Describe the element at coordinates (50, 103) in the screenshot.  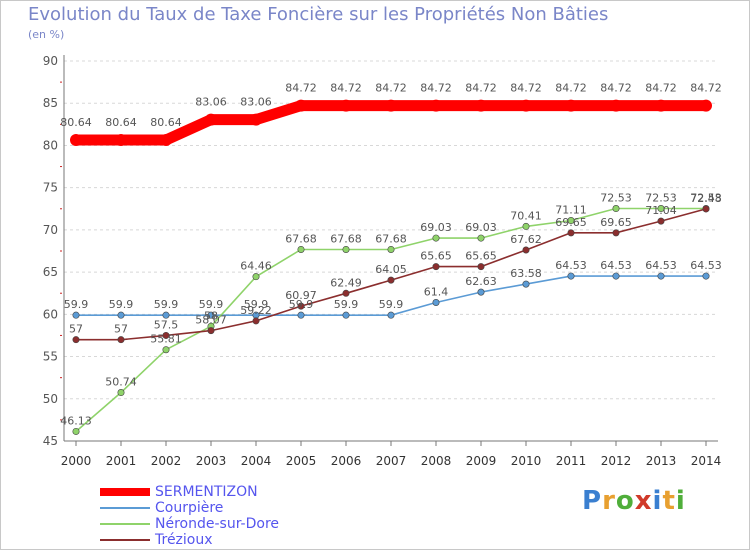
I see `y-tick-label: 85` at that location.